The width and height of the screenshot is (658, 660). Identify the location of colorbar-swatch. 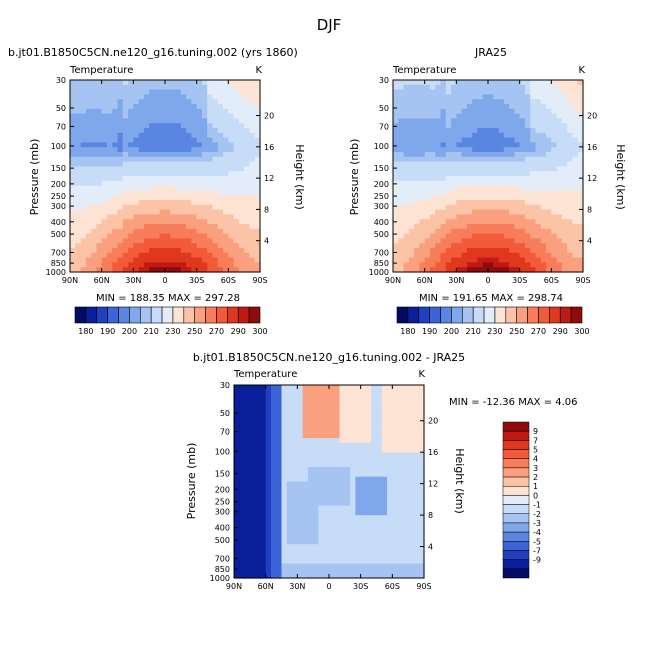
(254, 315).